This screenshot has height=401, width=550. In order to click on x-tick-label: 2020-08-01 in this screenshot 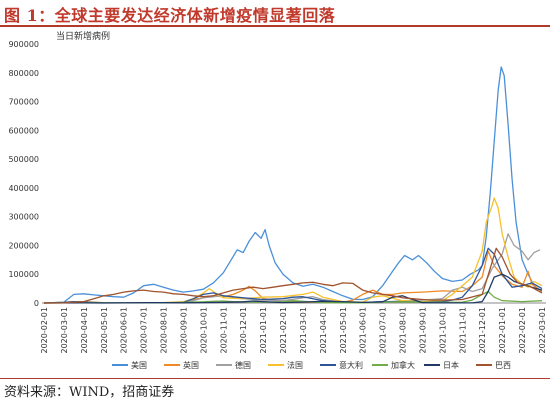, I will do `click(164, 330)`.